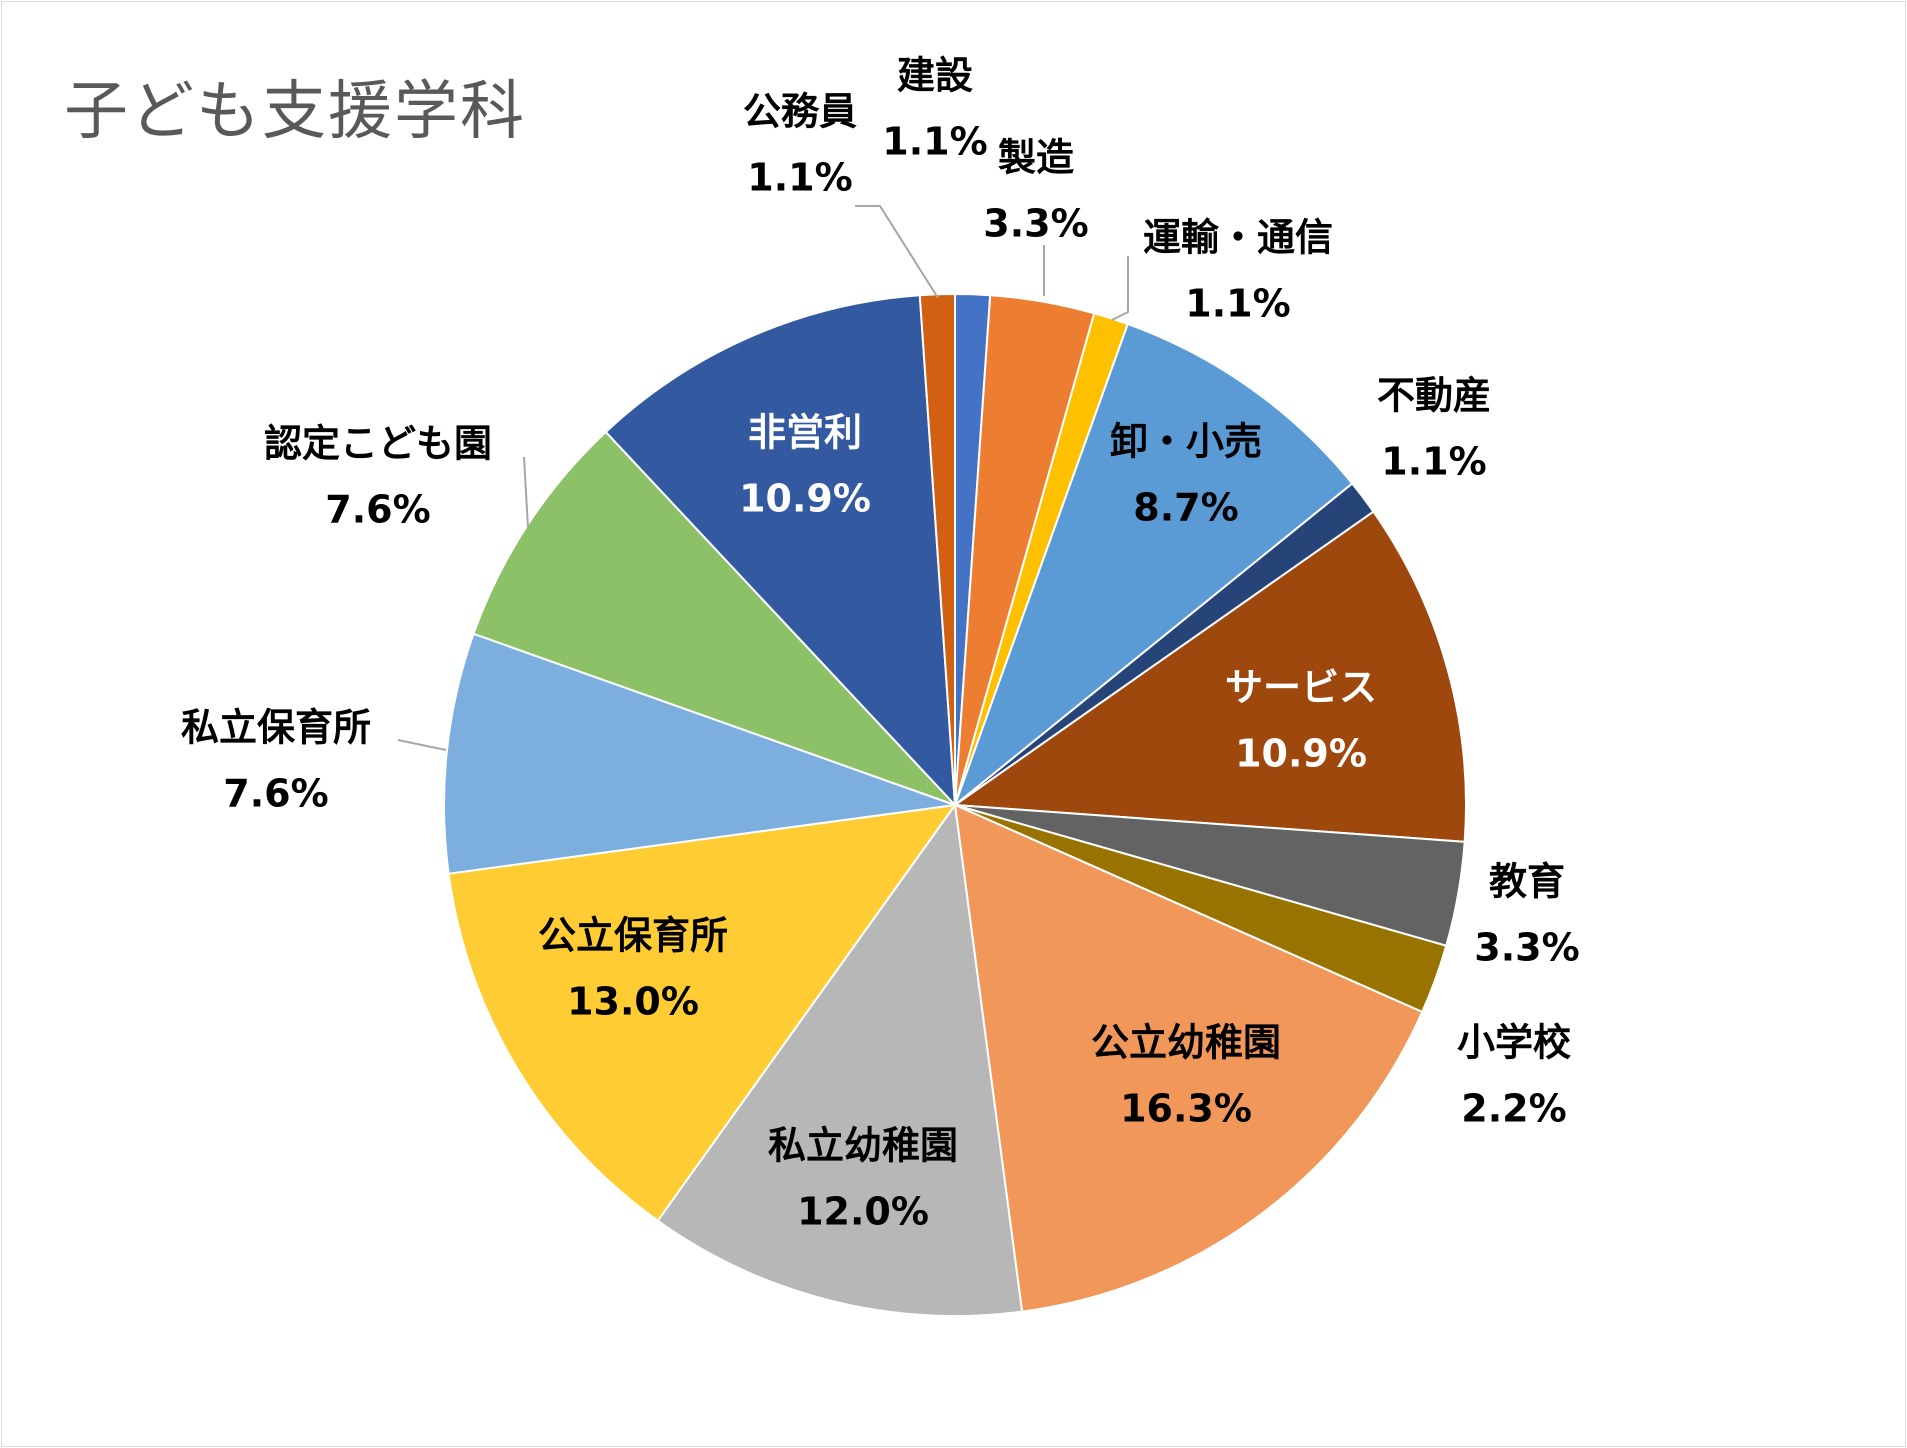 This screenshot has width=1907, height=1448. I want to click on data-label: 公務員 1.1%, so click(800, 145).